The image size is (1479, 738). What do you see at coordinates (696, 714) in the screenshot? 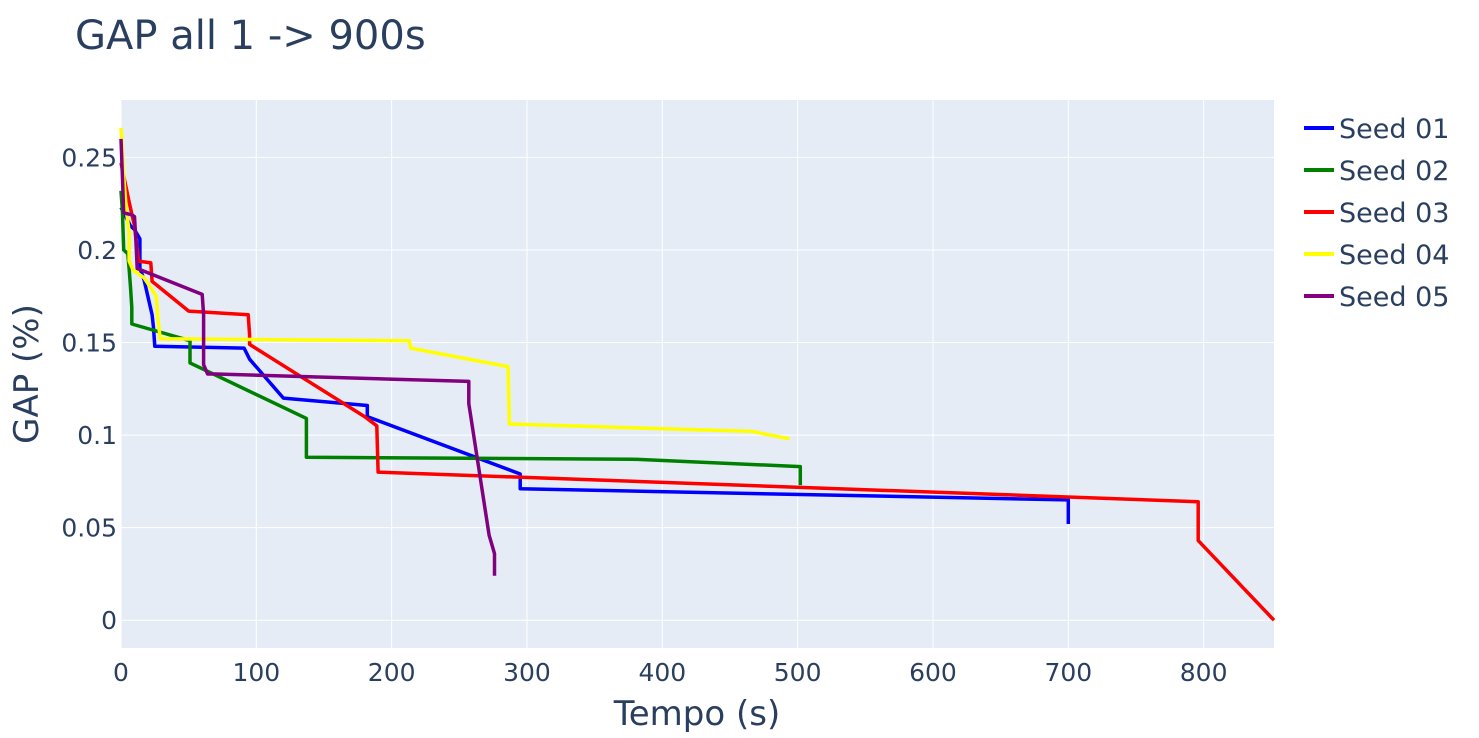
I see `x-axis-title: Tempo (s)` at bounding box center [696, 714].